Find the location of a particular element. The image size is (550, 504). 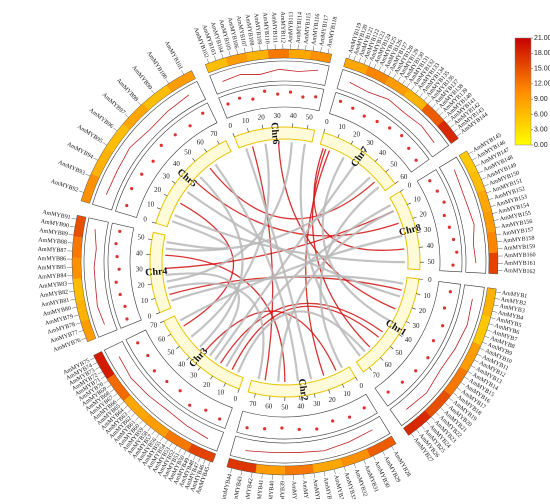

link is located at coordinates (285, 261).